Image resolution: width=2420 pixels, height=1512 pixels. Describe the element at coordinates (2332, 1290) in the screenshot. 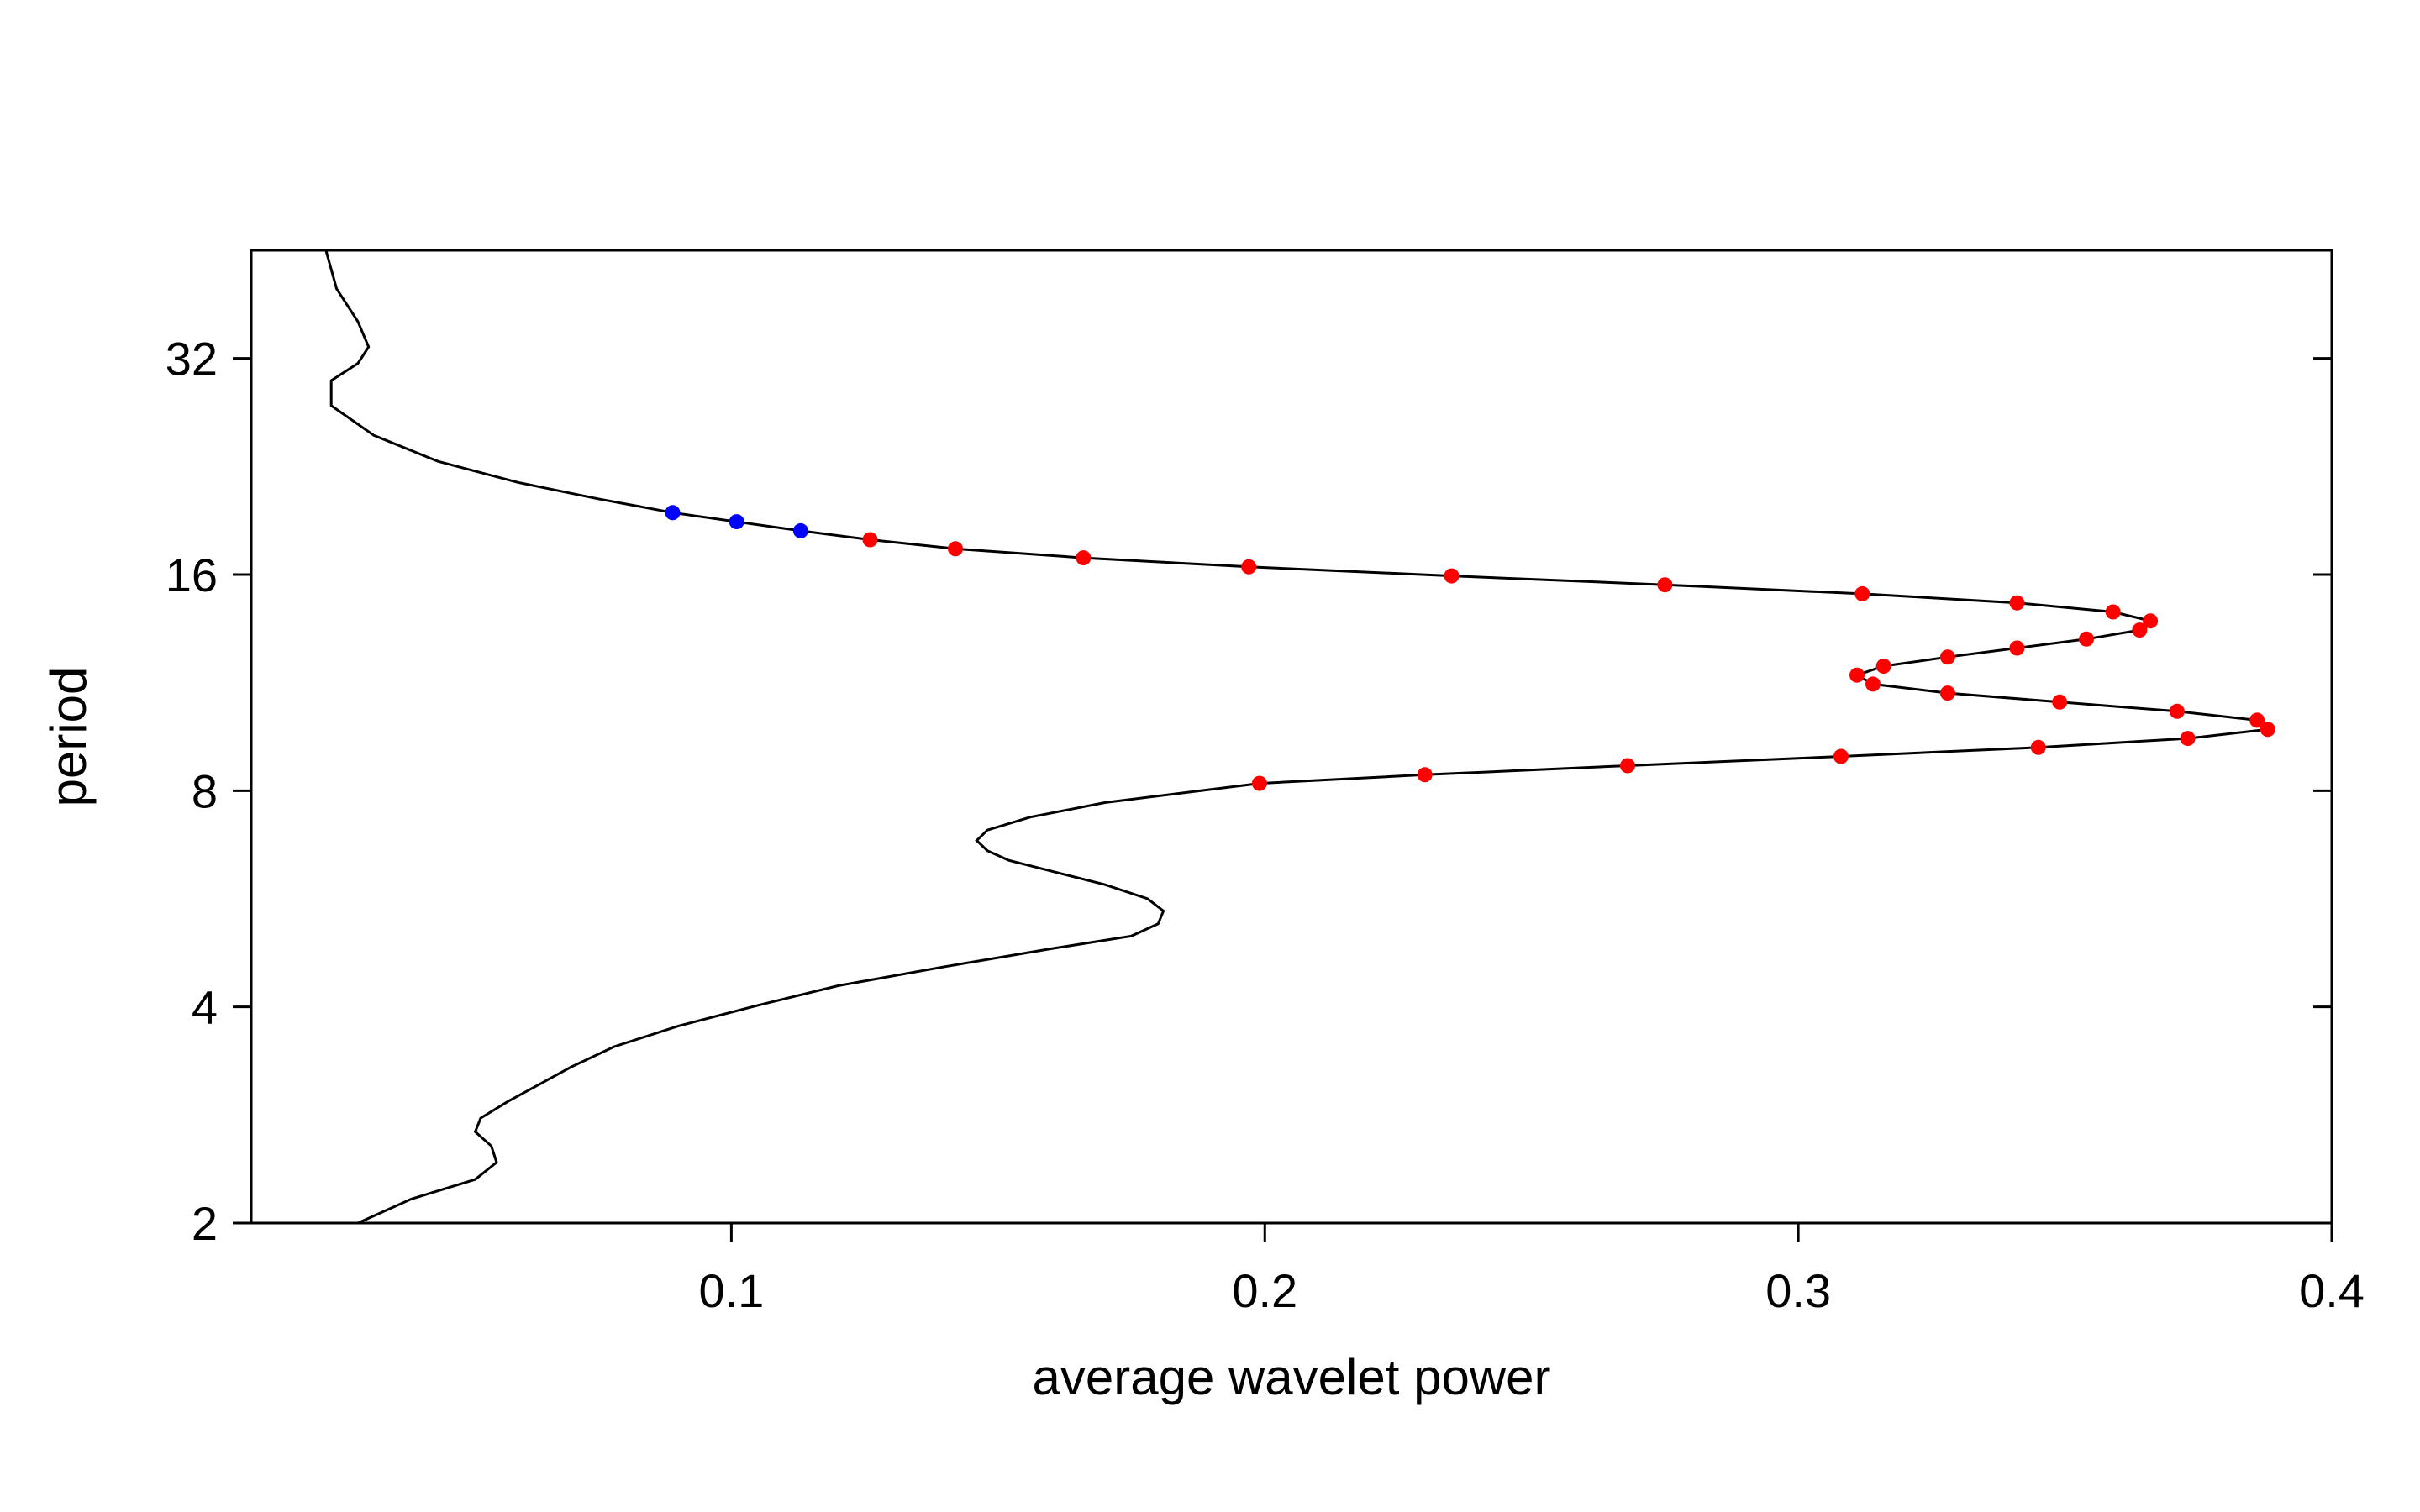

I see `x-tick-label: 0.4` at that location.